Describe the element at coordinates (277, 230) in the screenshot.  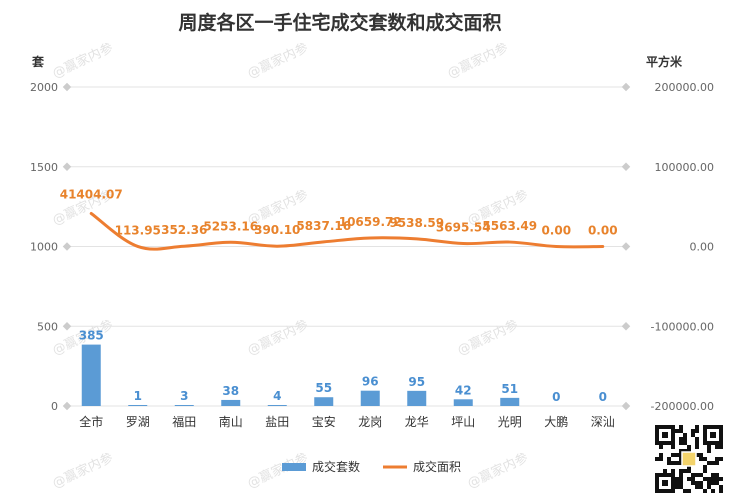
I see `line-data-label: 390.10` at that location.